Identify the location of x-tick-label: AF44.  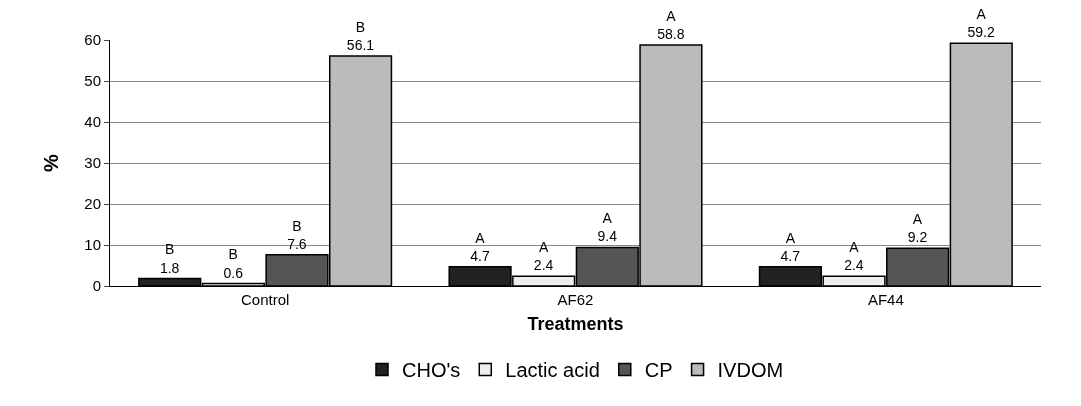
(885, 299).